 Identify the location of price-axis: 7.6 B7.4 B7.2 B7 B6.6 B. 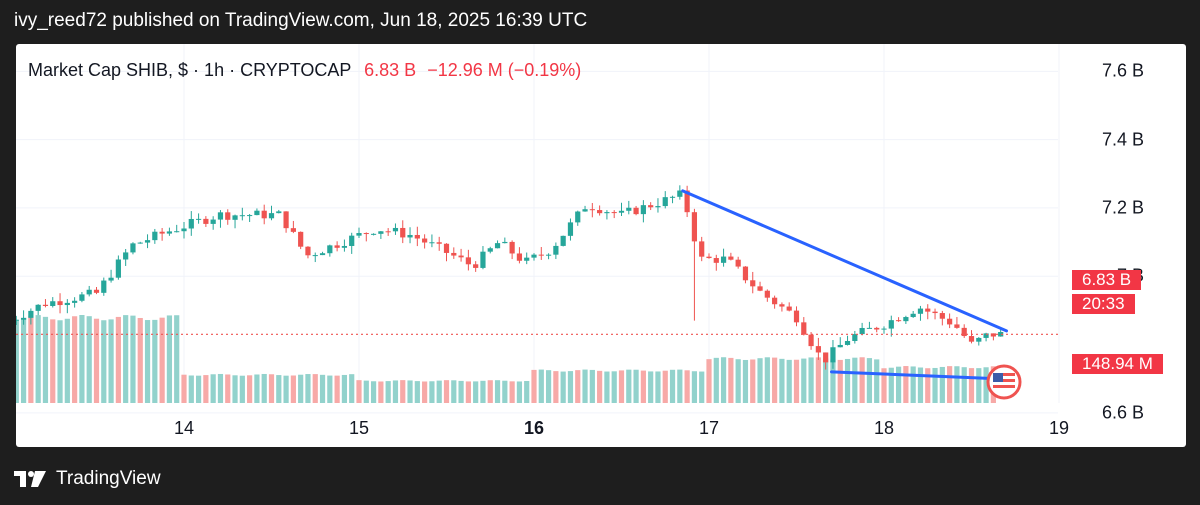
(1122, 245).